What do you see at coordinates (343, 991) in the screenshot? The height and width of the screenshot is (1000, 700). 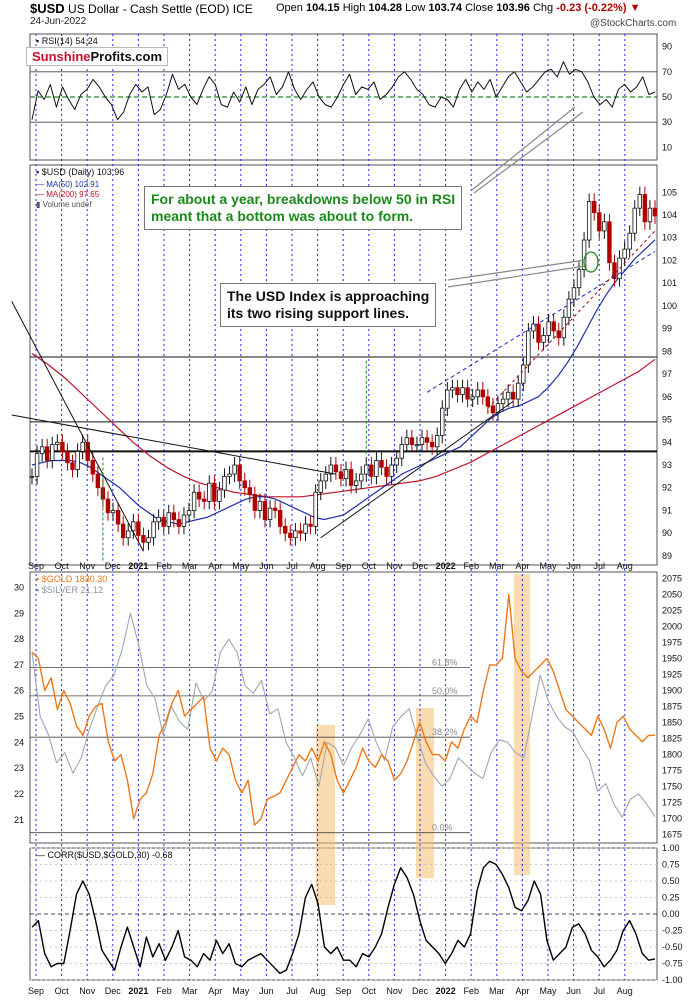 I see `x-tick-label-bottom: Sep` at bounding box center [343, 991].